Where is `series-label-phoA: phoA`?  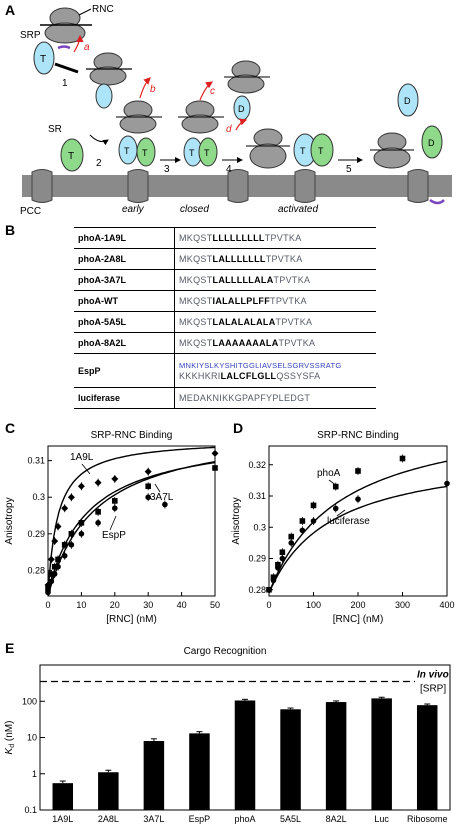
series-label-phoA: phoA is located at coordinates (329, 473).